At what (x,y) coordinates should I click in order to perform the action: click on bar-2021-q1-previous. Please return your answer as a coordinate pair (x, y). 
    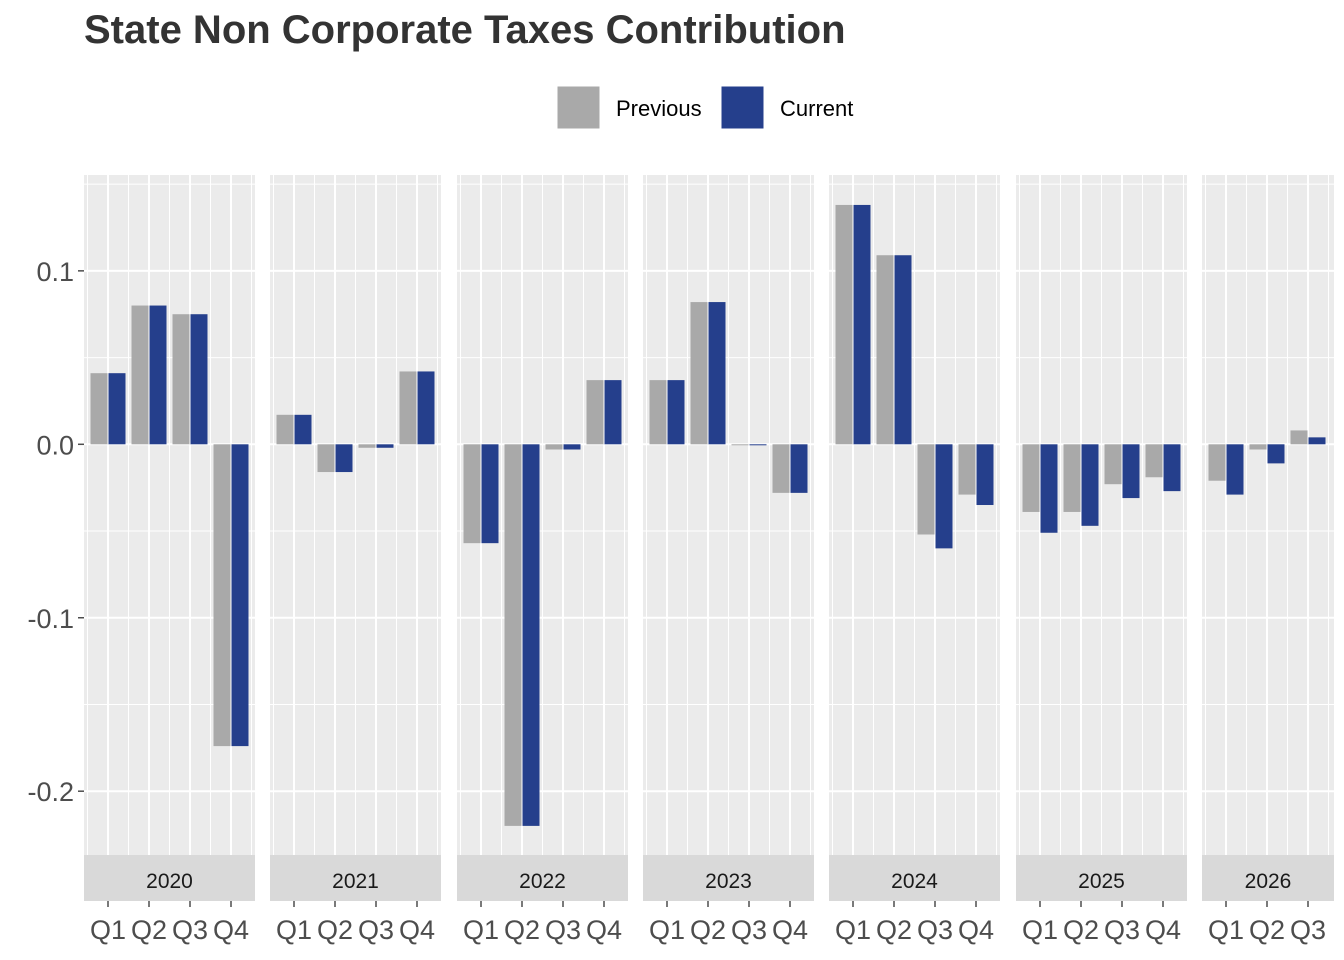
    Looking at the image, I should click on (285, 429).